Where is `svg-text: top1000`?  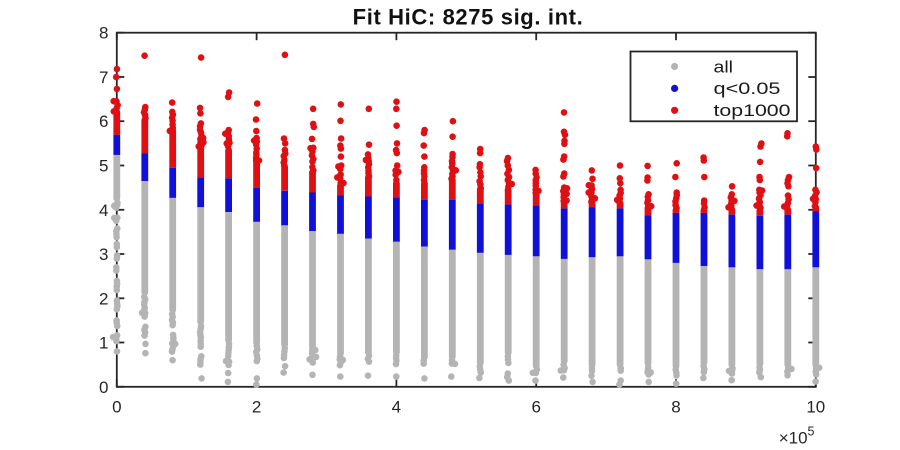
svg-text: top1000 is located at coordinates (752, 110).